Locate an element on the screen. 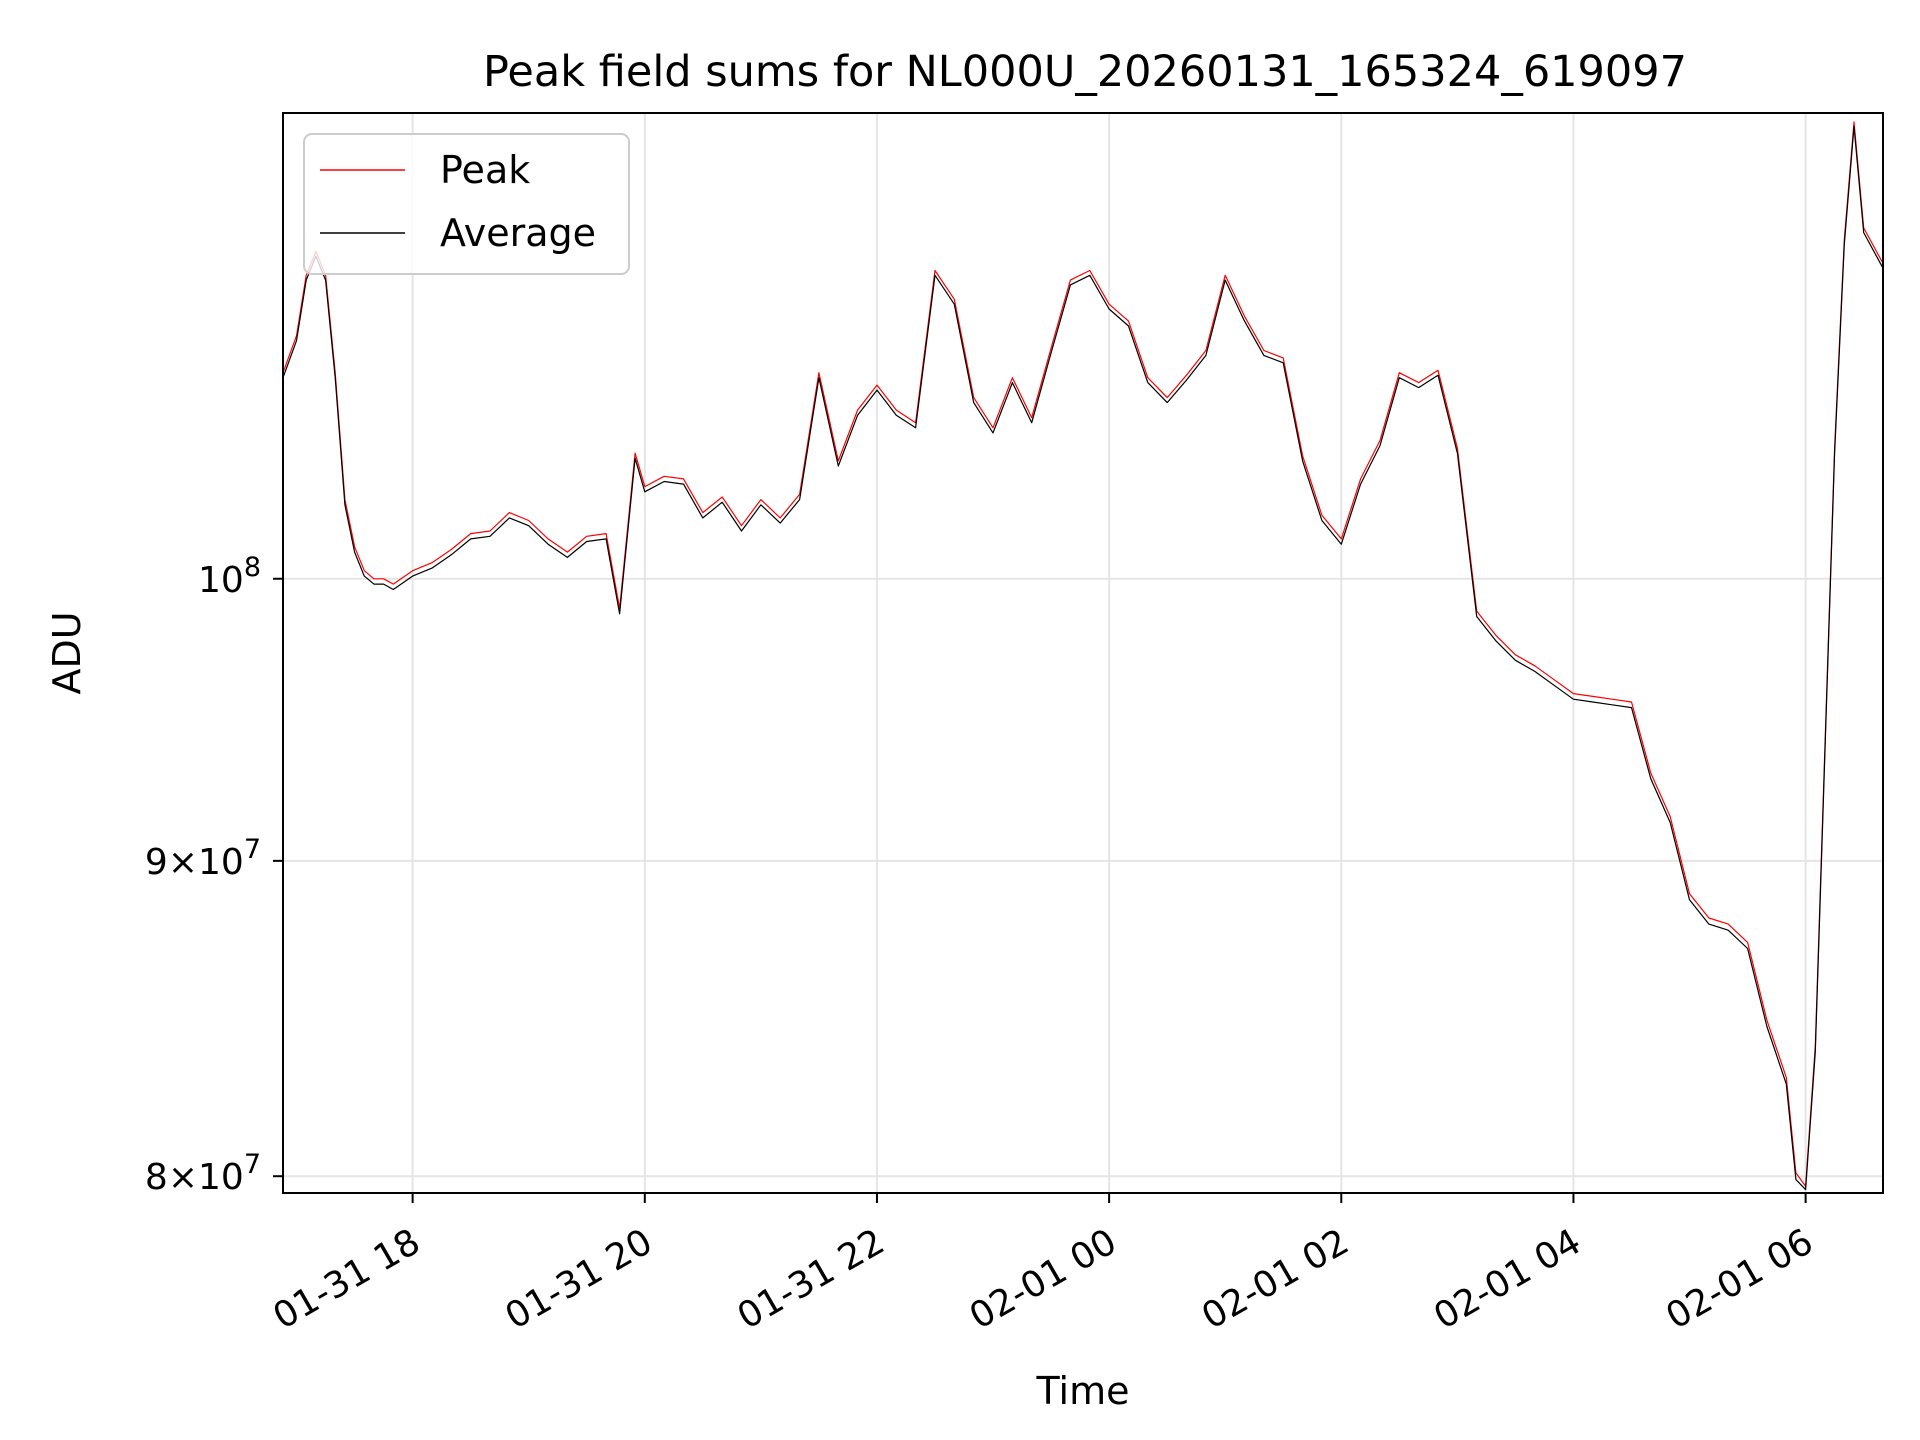 The width and height of the screenshot is (1920, 1440). y-tick-label: 108 is located at coordinates (229, 576).